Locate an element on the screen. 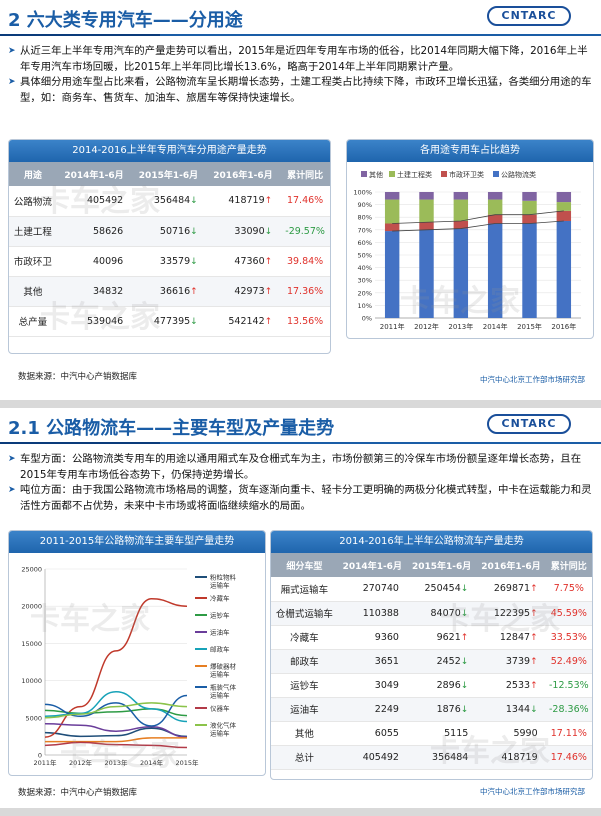  cell-yoy: -12.53% is located at coordinates (568, 685).